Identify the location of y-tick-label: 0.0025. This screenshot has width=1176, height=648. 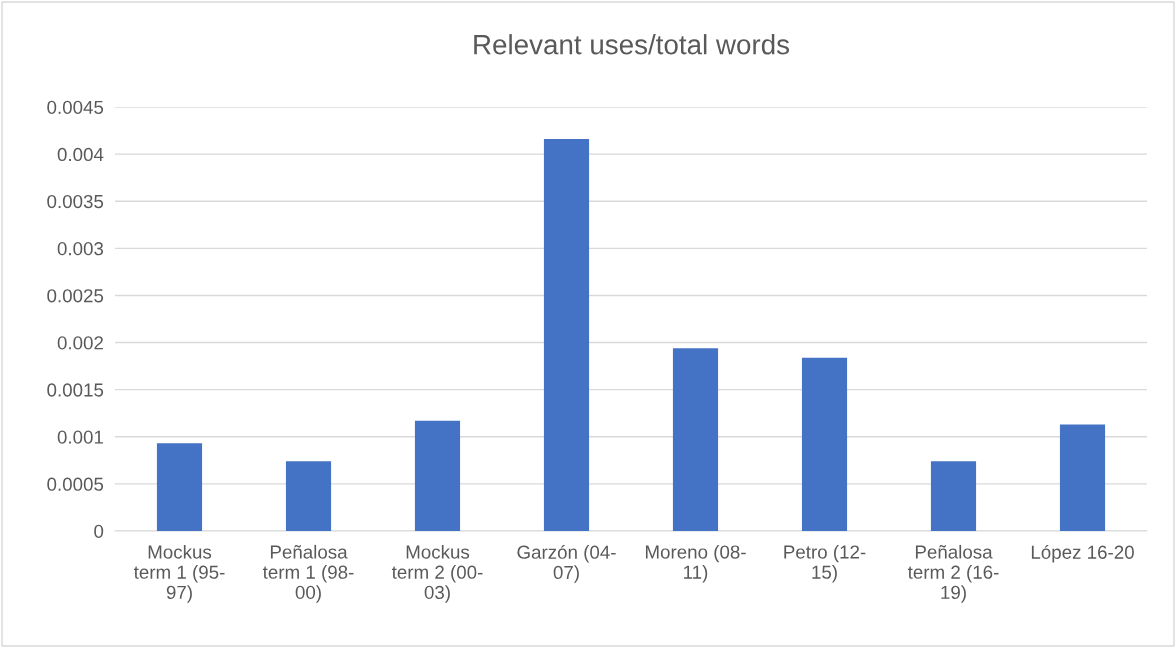
(75, 296).